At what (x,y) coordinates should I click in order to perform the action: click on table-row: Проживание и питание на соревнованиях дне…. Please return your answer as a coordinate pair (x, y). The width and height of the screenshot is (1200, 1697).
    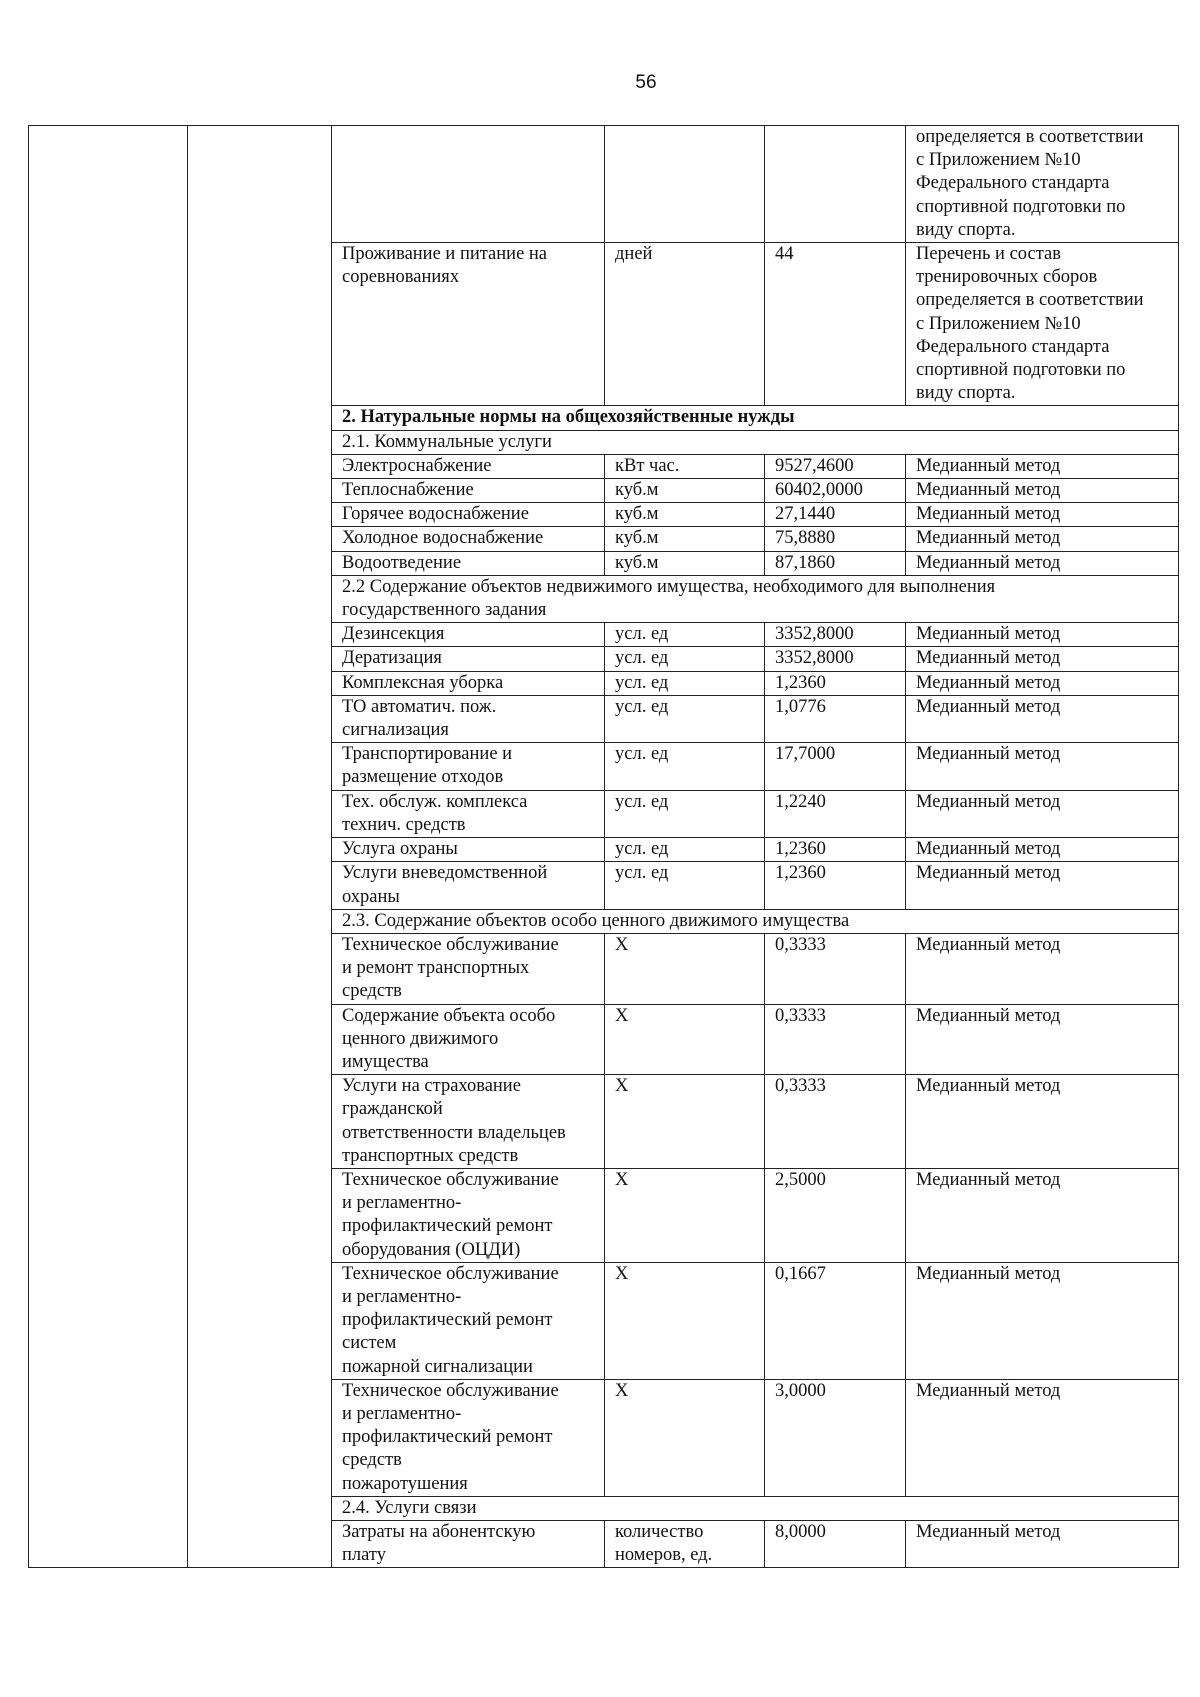
    Looking at the image, I should click on (604, 324).